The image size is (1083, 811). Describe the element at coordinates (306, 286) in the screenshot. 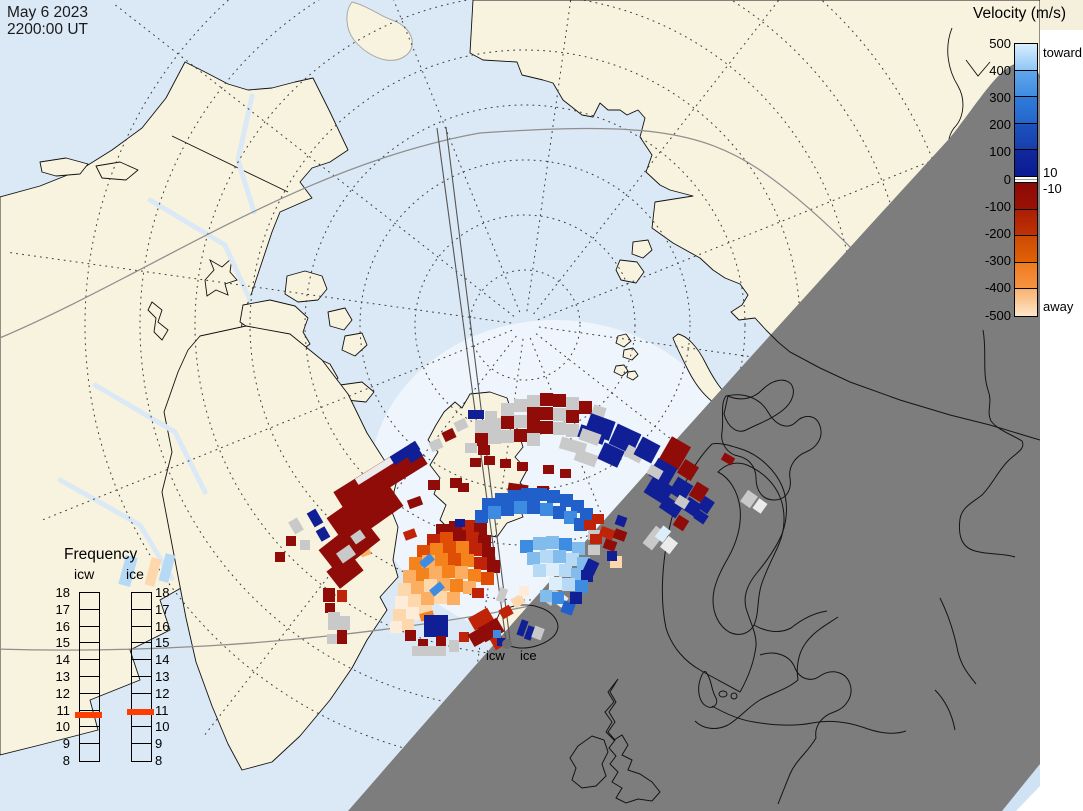

I see `island-arctic` at that location.